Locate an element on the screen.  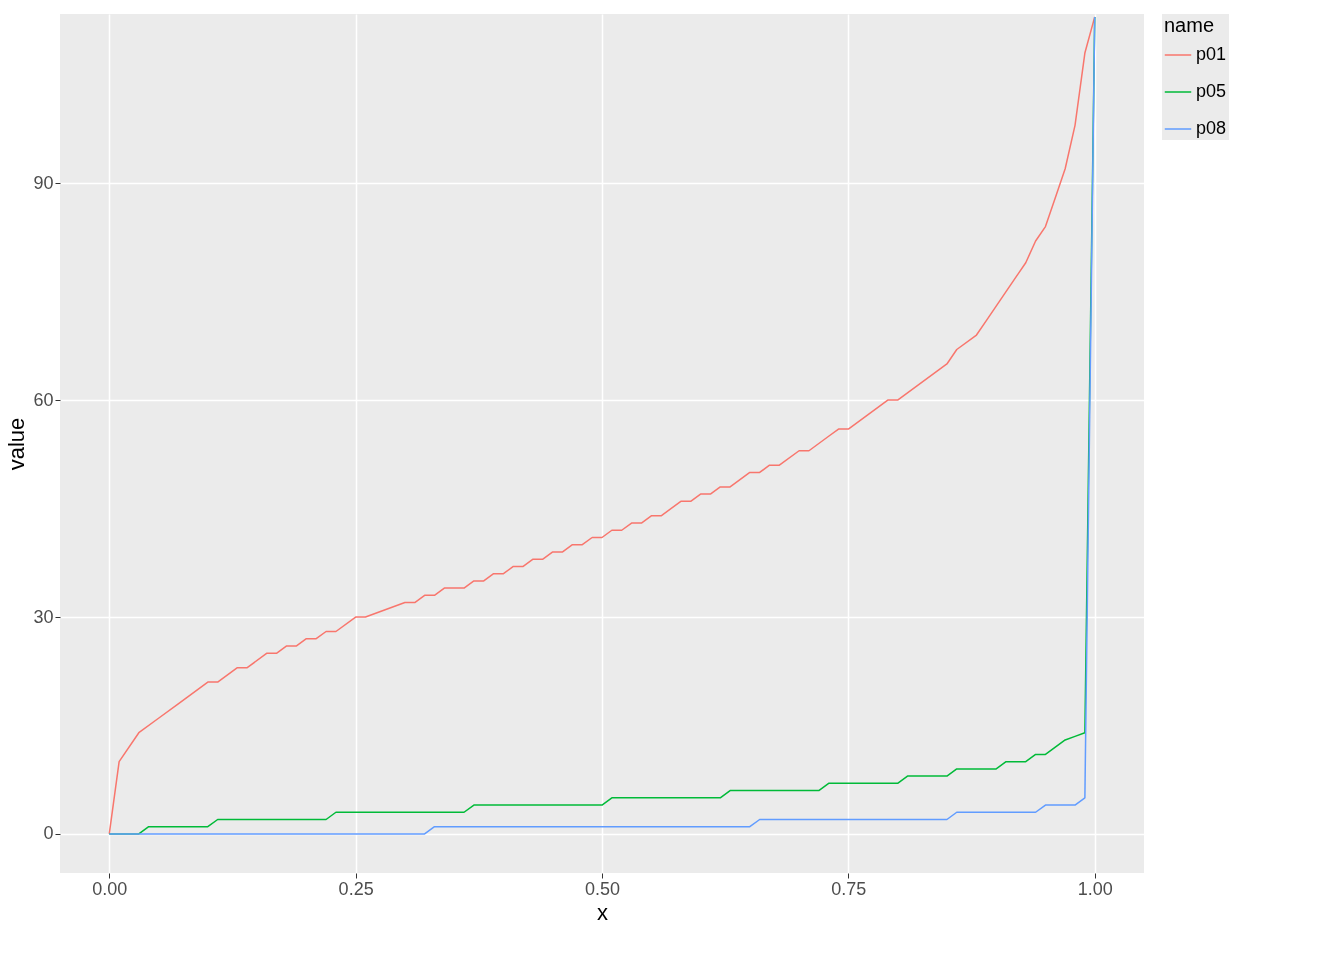
y-tick-label: 0 is located at coordinates (48, 833).